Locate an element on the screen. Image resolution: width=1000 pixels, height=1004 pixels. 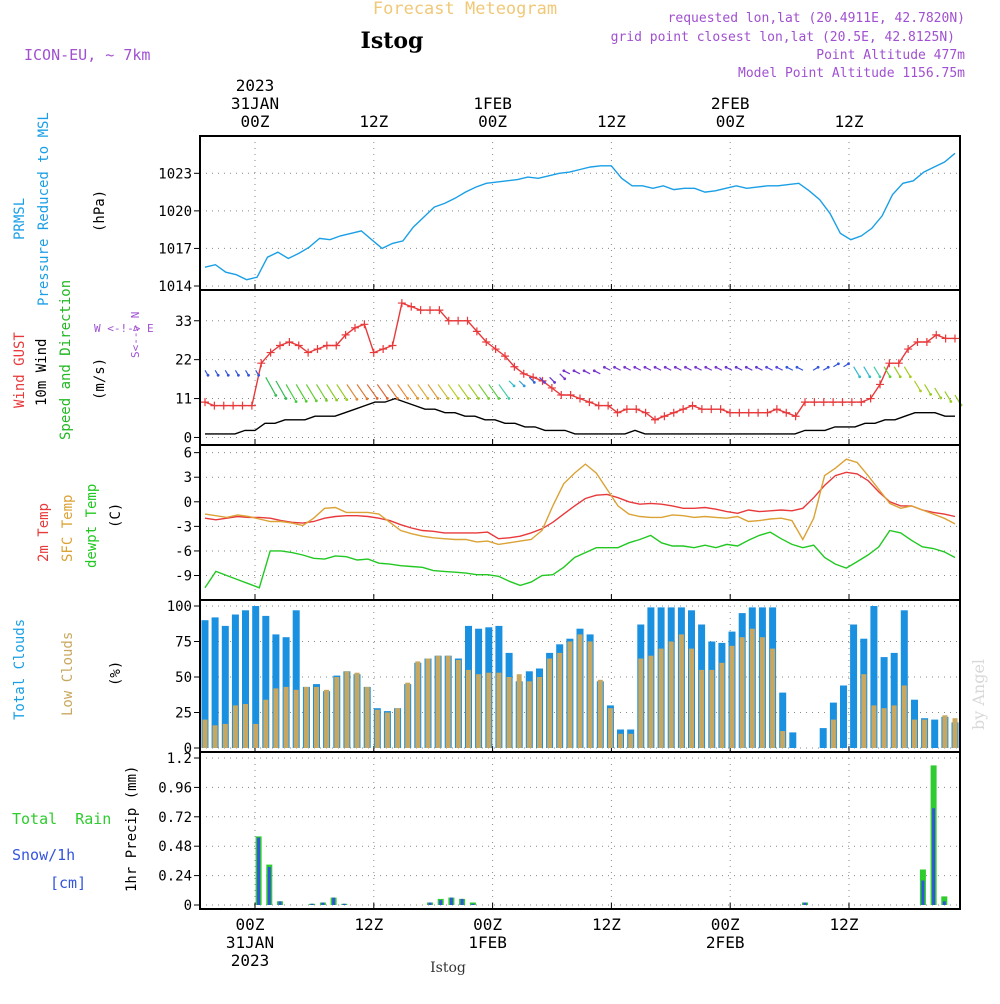
snow-unit-label: [cm] is located at coordinates (68, 883).